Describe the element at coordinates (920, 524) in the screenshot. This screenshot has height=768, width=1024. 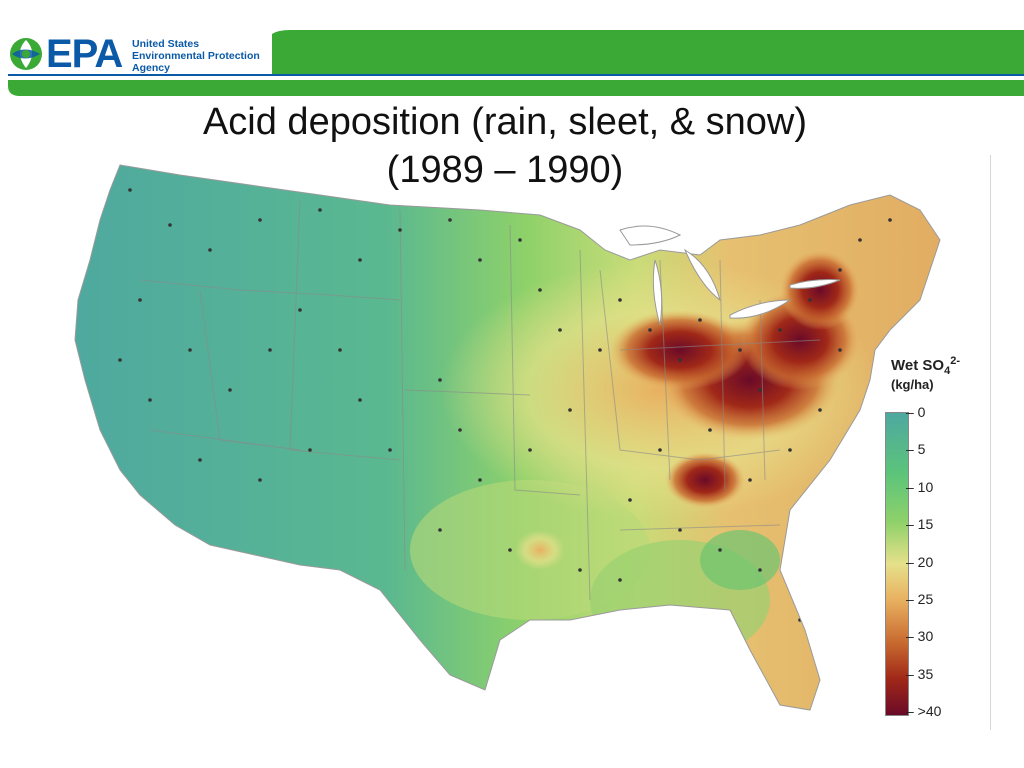
I see `legend-tick: – 15` at that location.